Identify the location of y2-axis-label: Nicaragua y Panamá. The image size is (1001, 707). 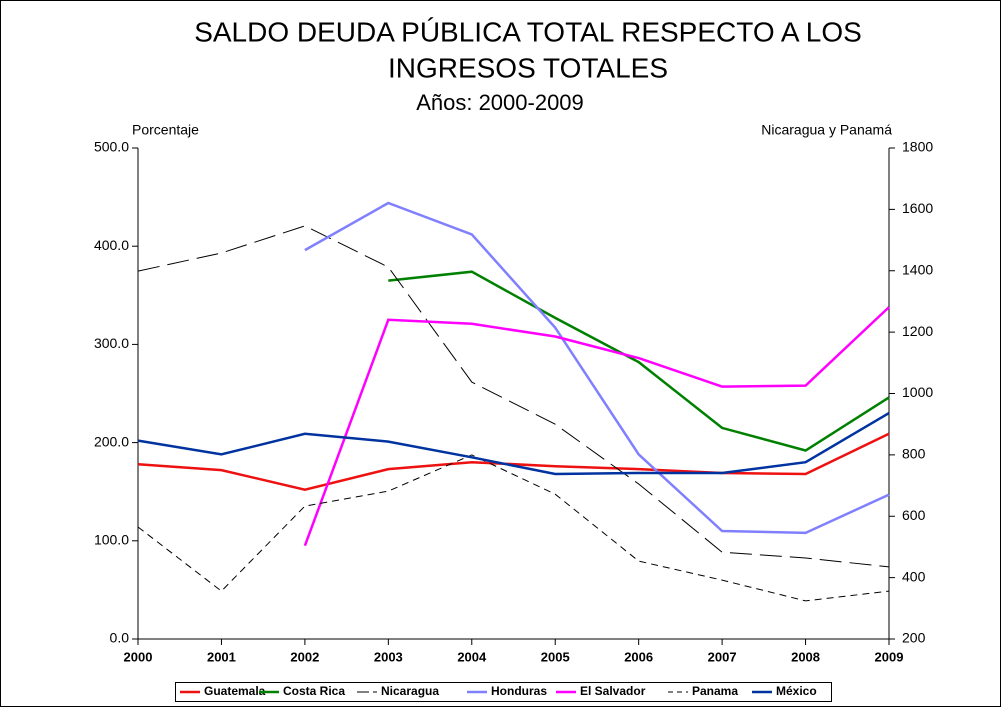
(826, 130).